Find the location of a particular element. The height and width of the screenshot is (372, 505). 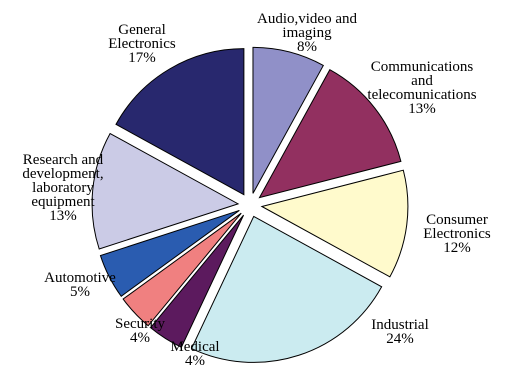

slice-label-5: Security 4% is located at coordinates (140, 331).